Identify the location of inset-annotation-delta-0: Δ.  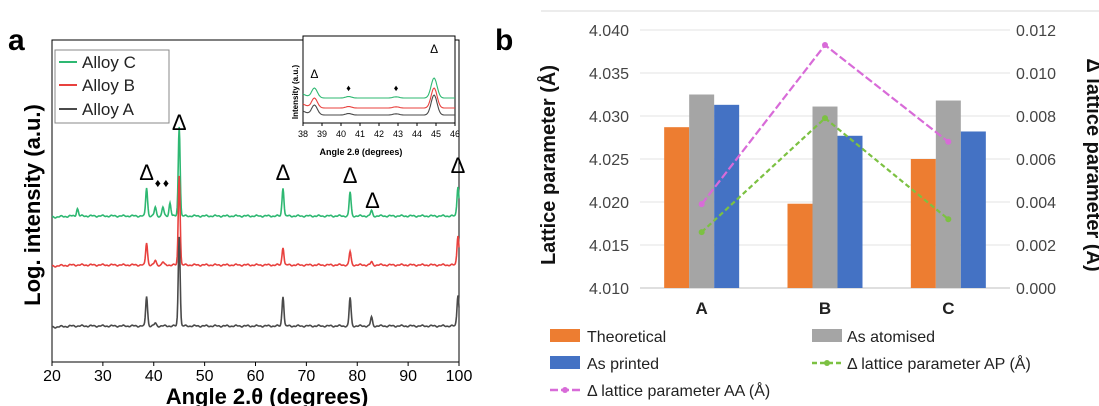
(314, 74).